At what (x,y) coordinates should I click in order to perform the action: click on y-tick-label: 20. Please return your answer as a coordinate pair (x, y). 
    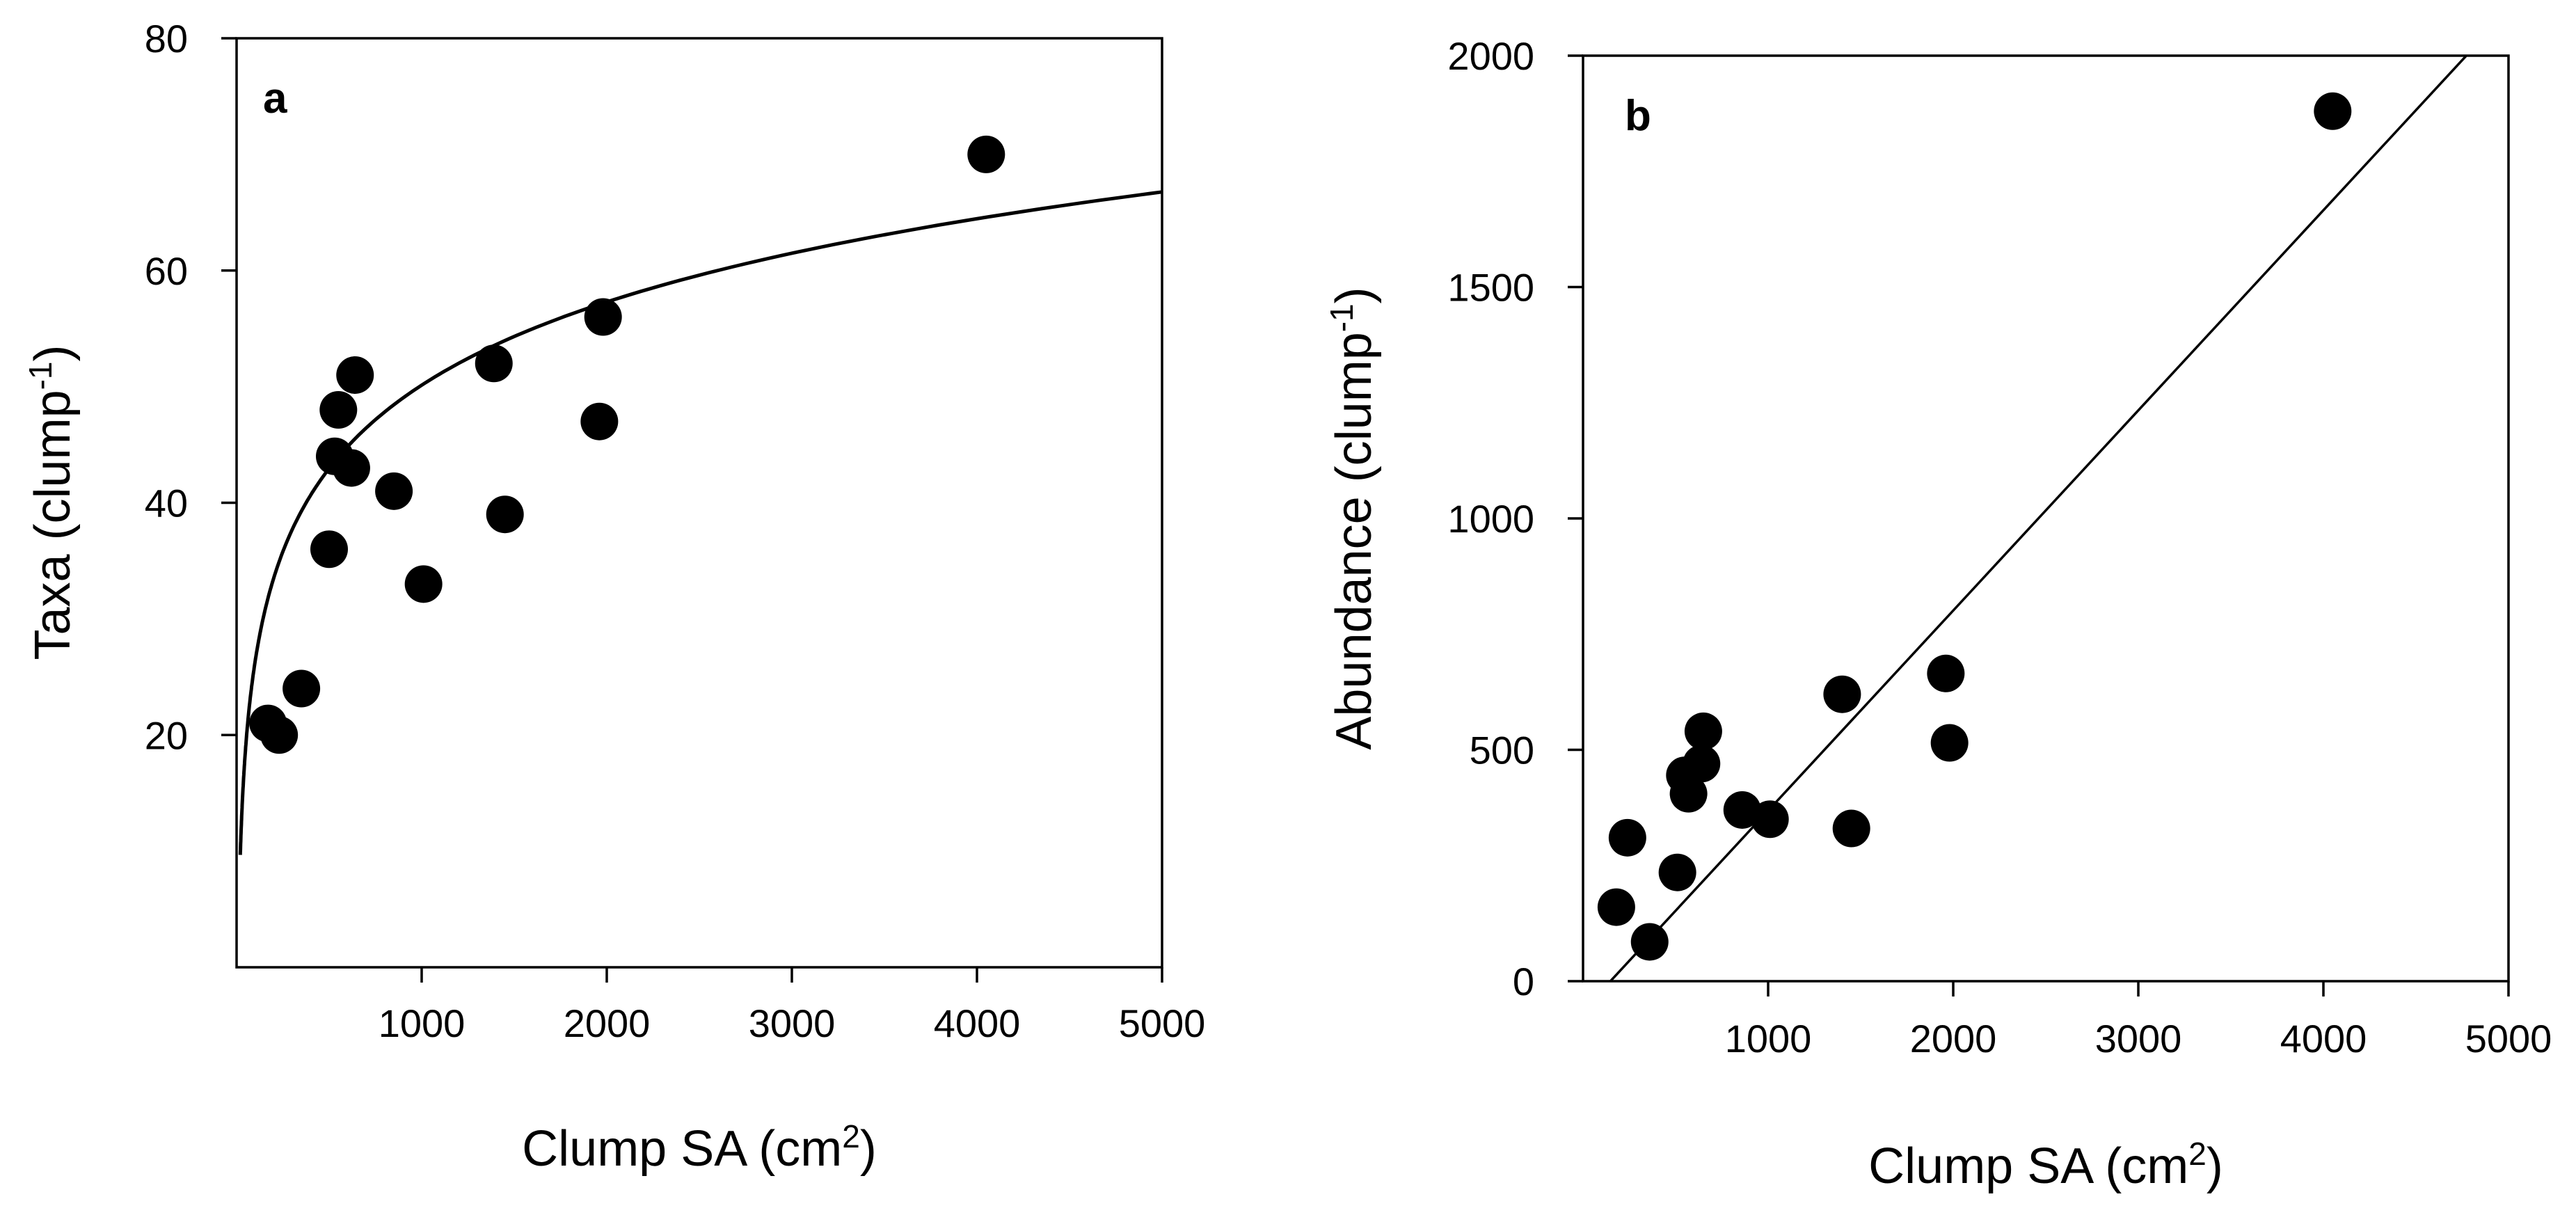
    Looking at the image, I should click on (166, 735).